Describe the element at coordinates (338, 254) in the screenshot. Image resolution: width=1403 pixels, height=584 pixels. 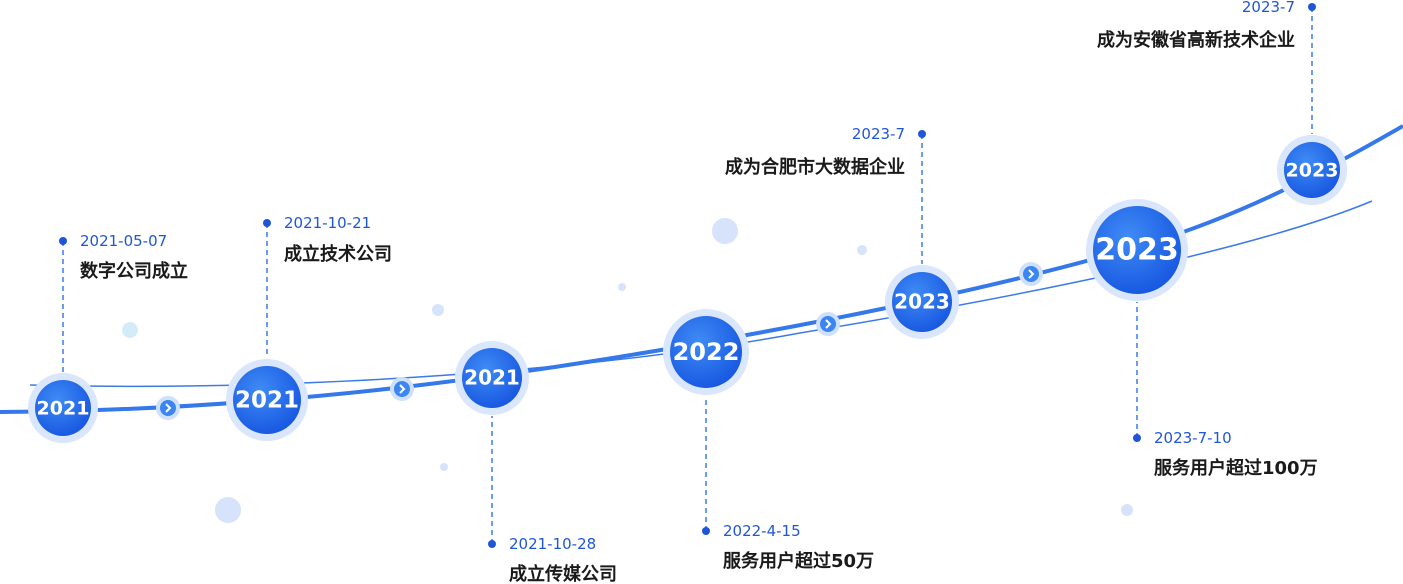
I see `event-label: 成立技术公司` at that location.